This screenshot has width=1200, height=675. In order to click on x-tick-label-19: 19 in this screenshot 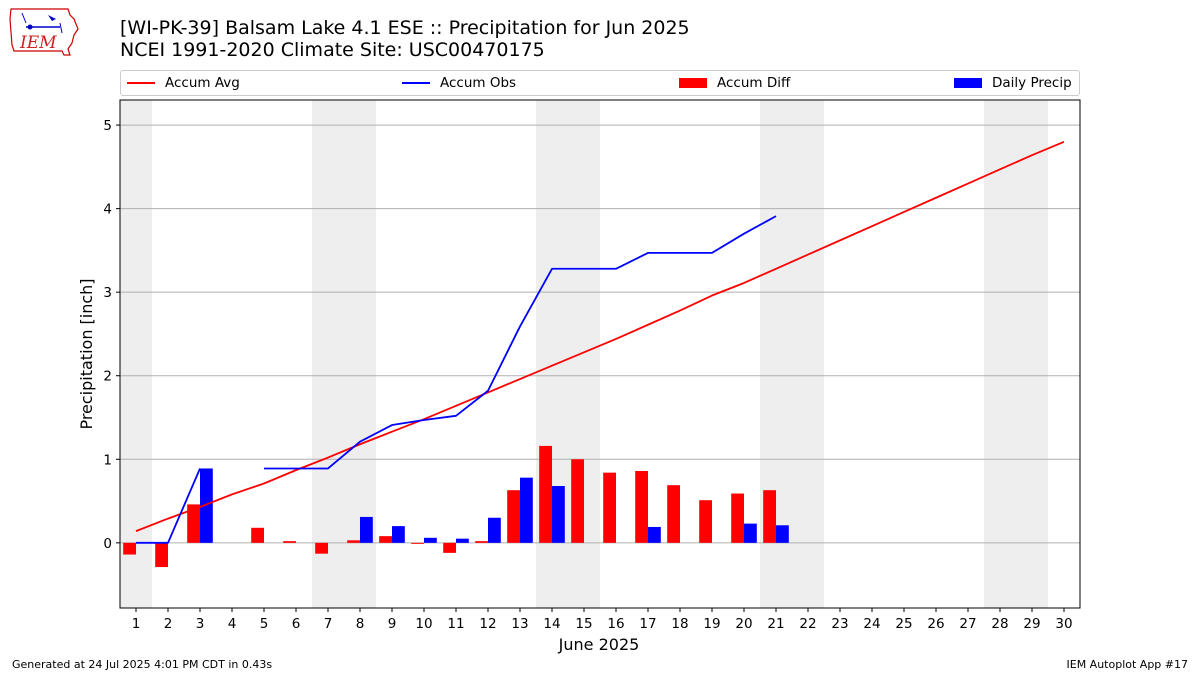, I will do `click(711, 624)`.